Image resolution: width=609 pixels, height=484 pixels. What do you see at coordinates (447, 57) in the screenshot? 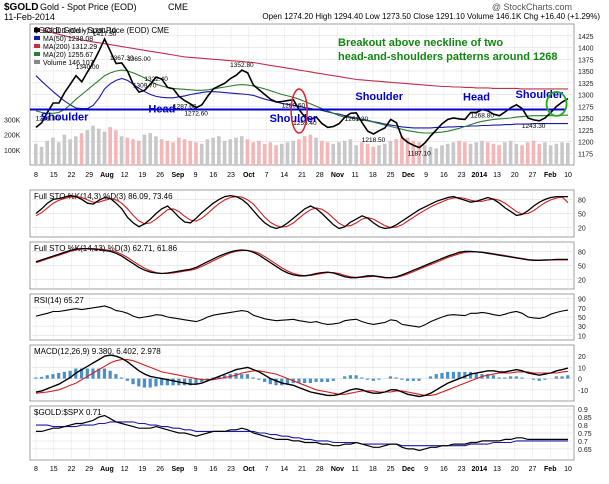
I see `breakout-note: head-and-shoulders patterns around 1268` at bounding box center [447, 57].